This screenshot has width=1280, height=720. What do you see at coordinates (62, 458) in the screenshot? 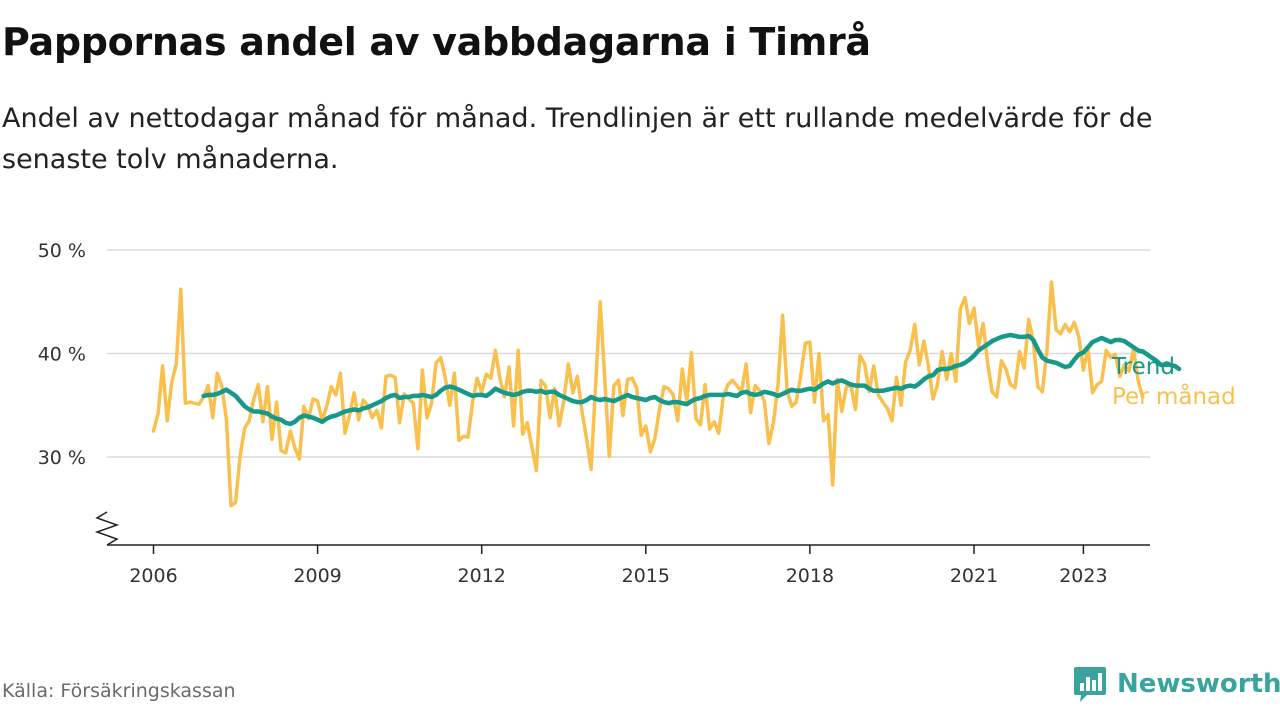
I see `y-tick-label: 30 %` at bounding box center [62, 458].